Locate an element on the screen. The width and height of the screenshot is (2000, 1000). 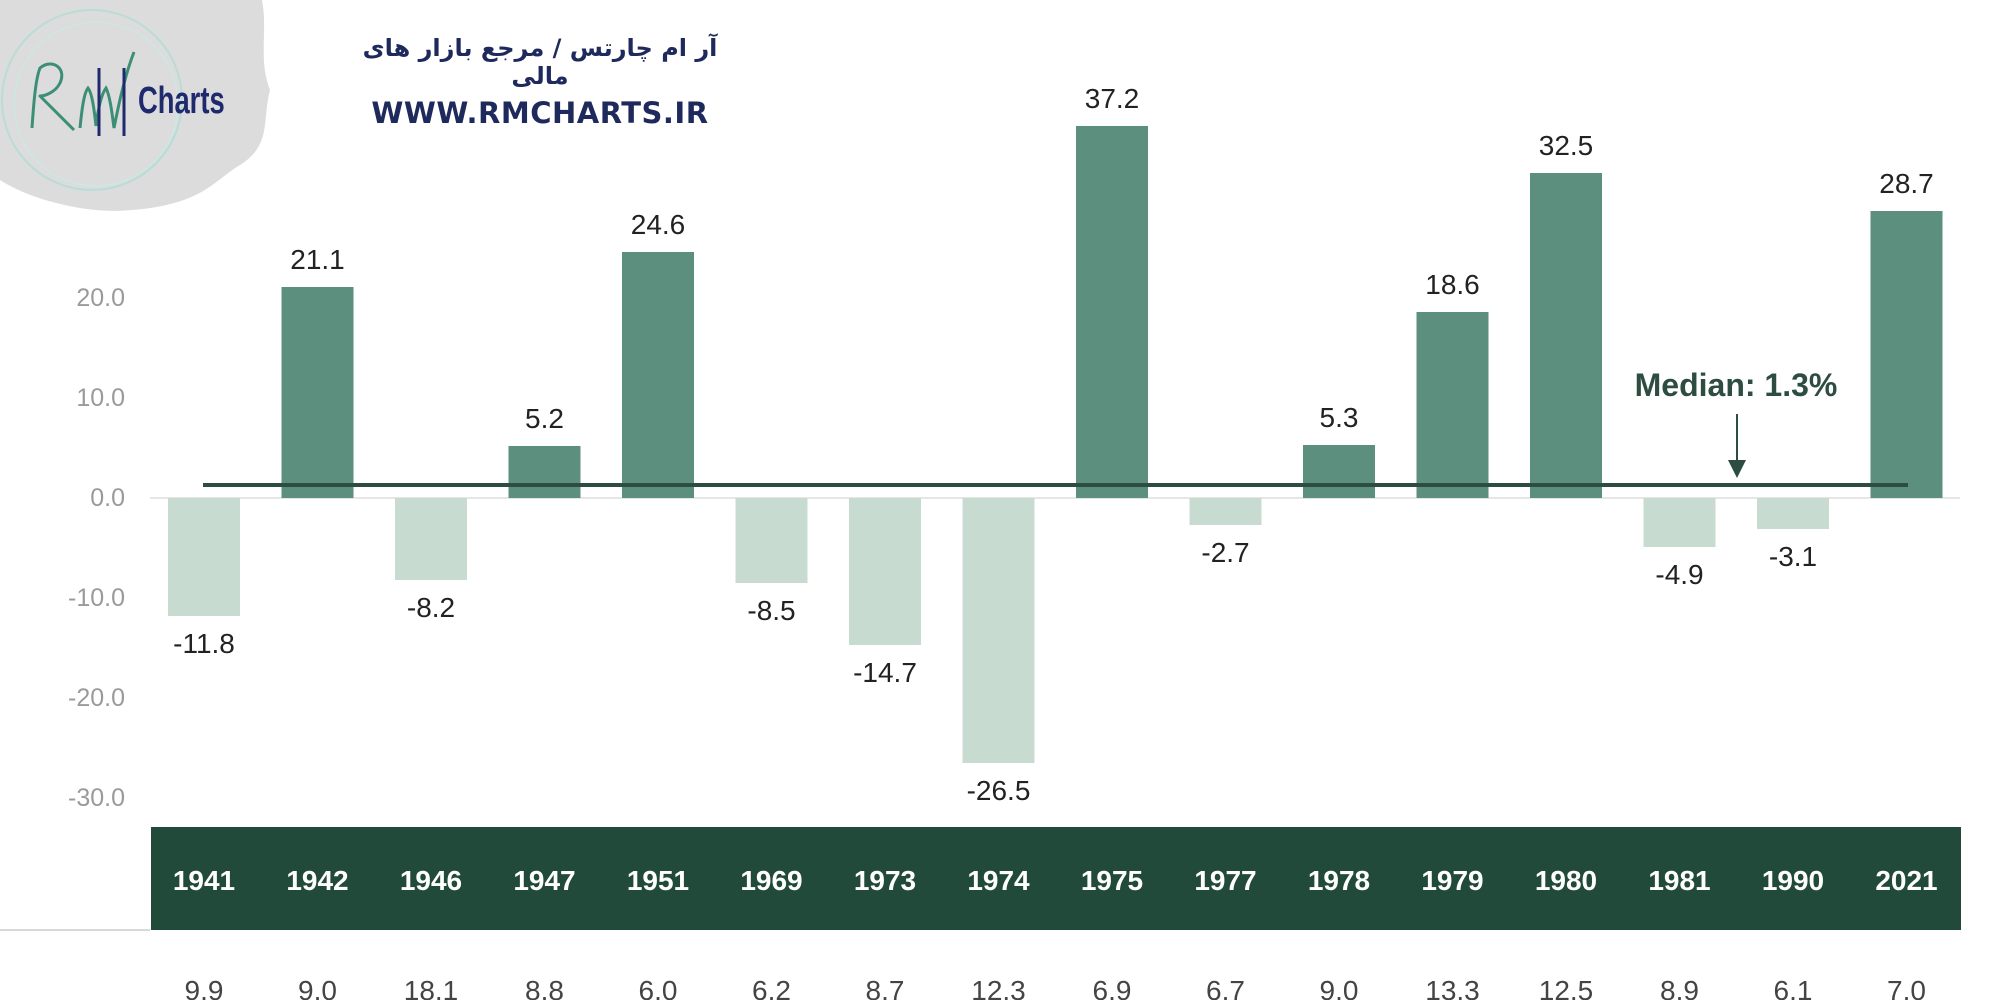
second-row-value: 6.7 is located at coordinates (1225, 987).